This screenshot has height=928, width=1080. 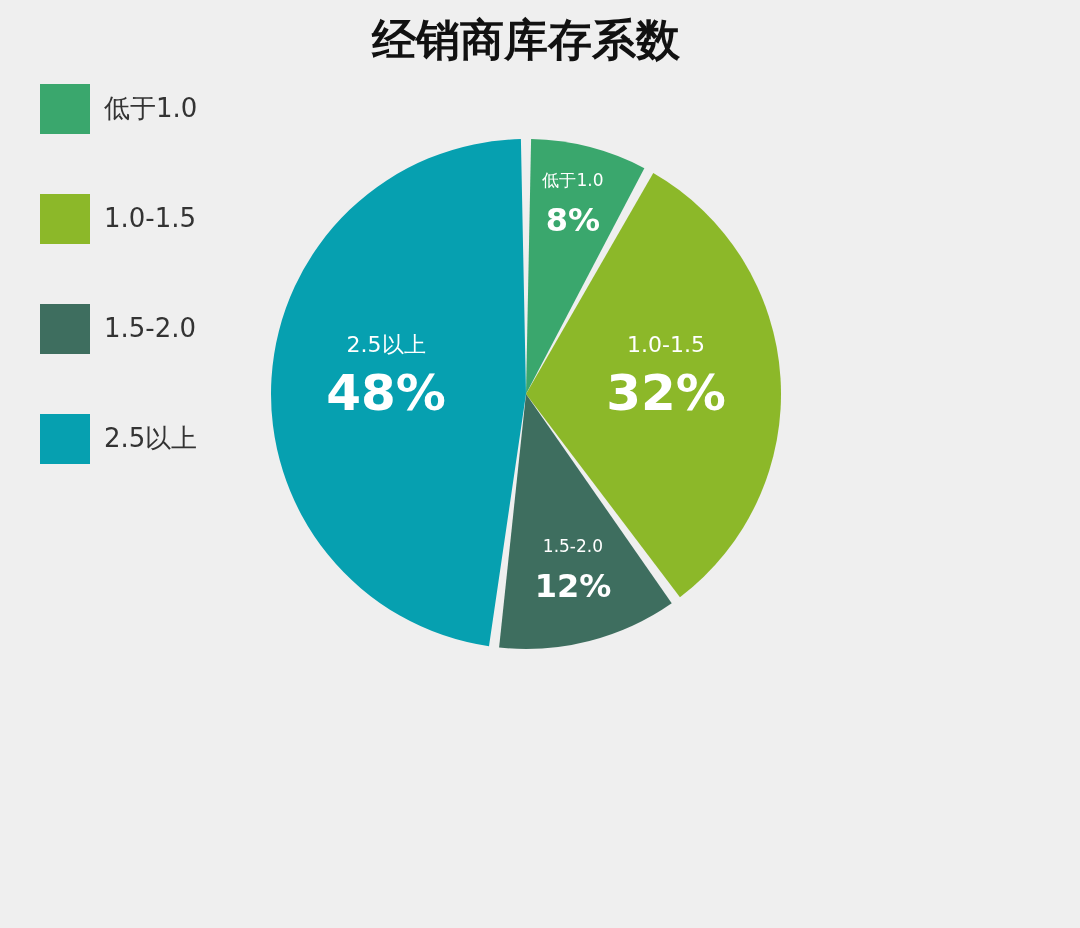 I want to click on slice-label: 2.5以上, so click(x=386, y=345).